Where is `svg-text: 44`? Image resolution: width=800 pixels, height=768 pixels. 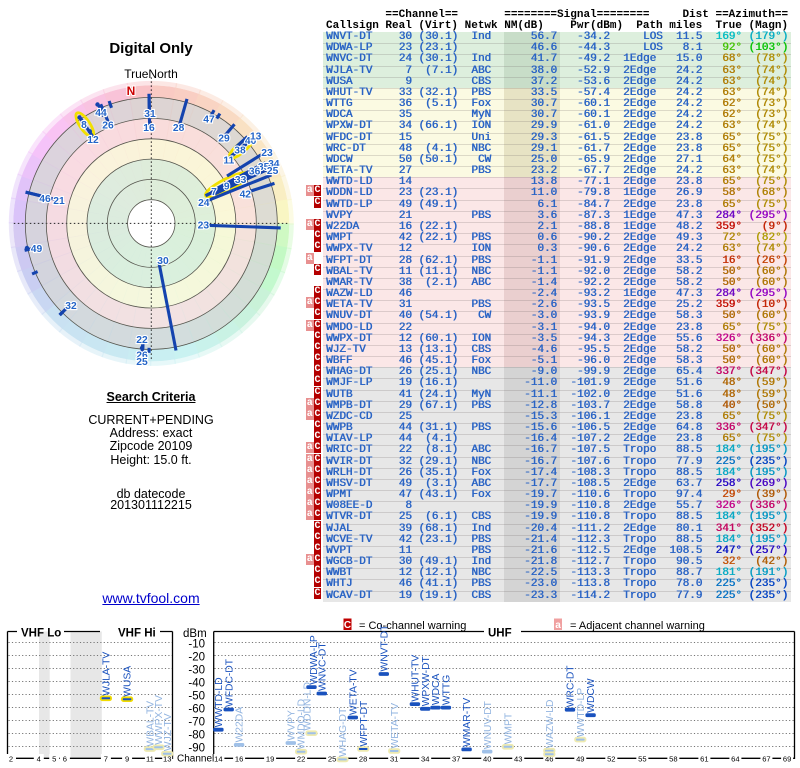 svg-text: 44 is located at coordinates (101, 113).